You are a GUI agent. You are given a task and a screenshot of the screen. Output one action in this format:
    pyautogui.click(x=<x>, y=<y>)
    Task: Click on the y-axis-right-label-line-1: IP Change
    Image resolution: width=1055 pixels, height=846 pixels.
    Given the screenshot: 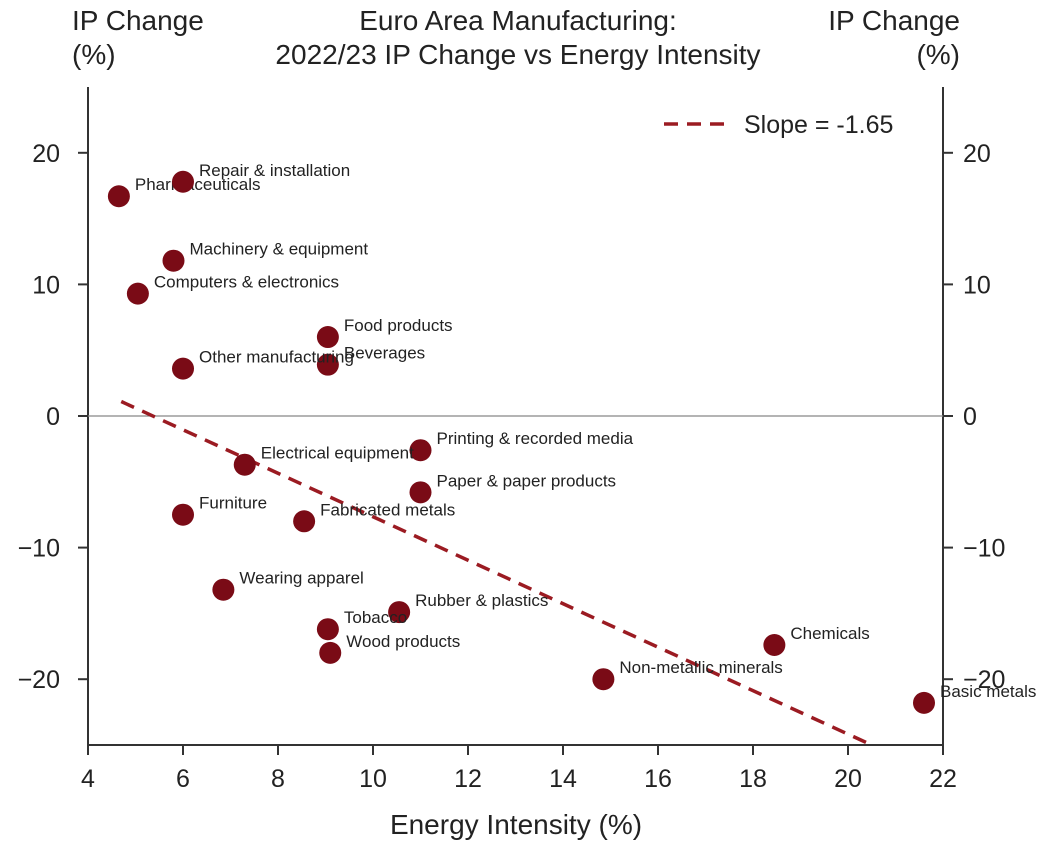 What is the action you would take?
    pyautogui.click(x=894, y=20)
    